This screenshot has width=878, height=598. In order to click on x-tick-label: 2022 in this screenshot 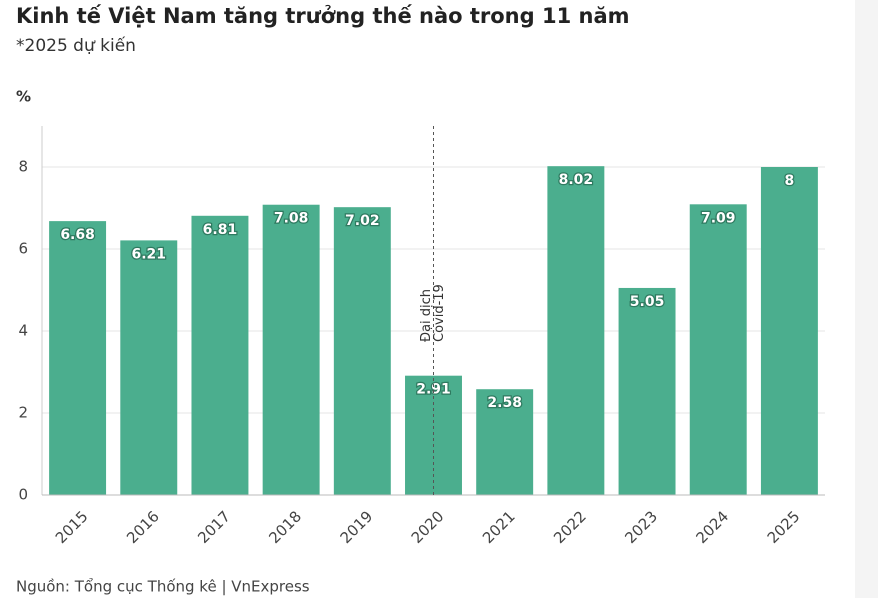, I will do `click(570, 527)`.